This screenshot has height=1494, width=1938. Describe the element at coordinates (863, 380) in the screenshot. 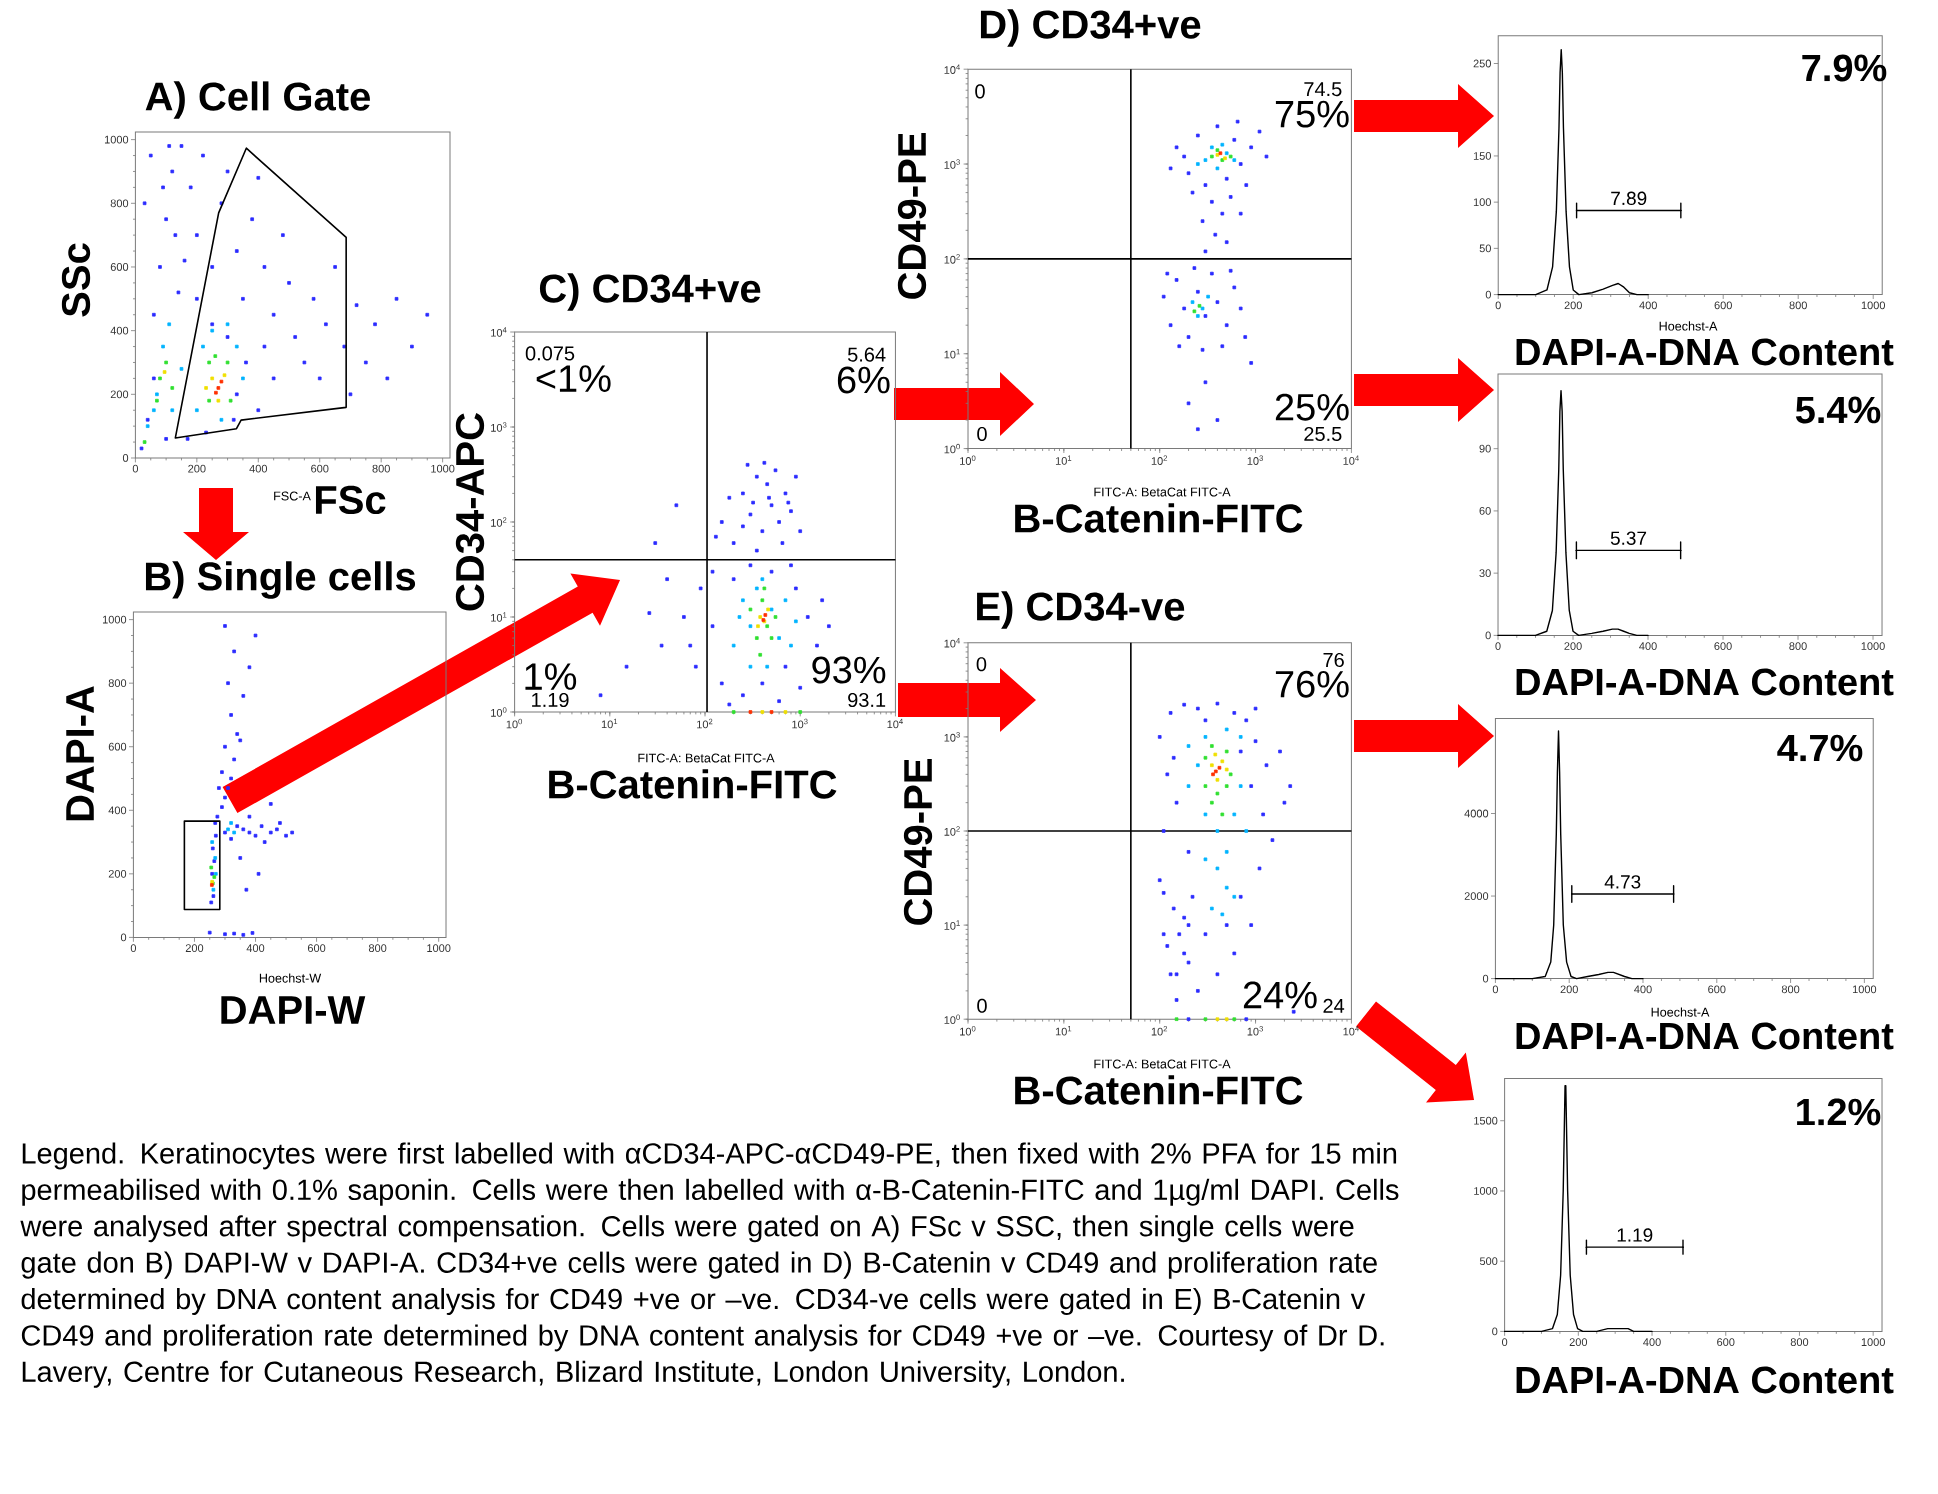

I see `annotation: 6%` at that location.